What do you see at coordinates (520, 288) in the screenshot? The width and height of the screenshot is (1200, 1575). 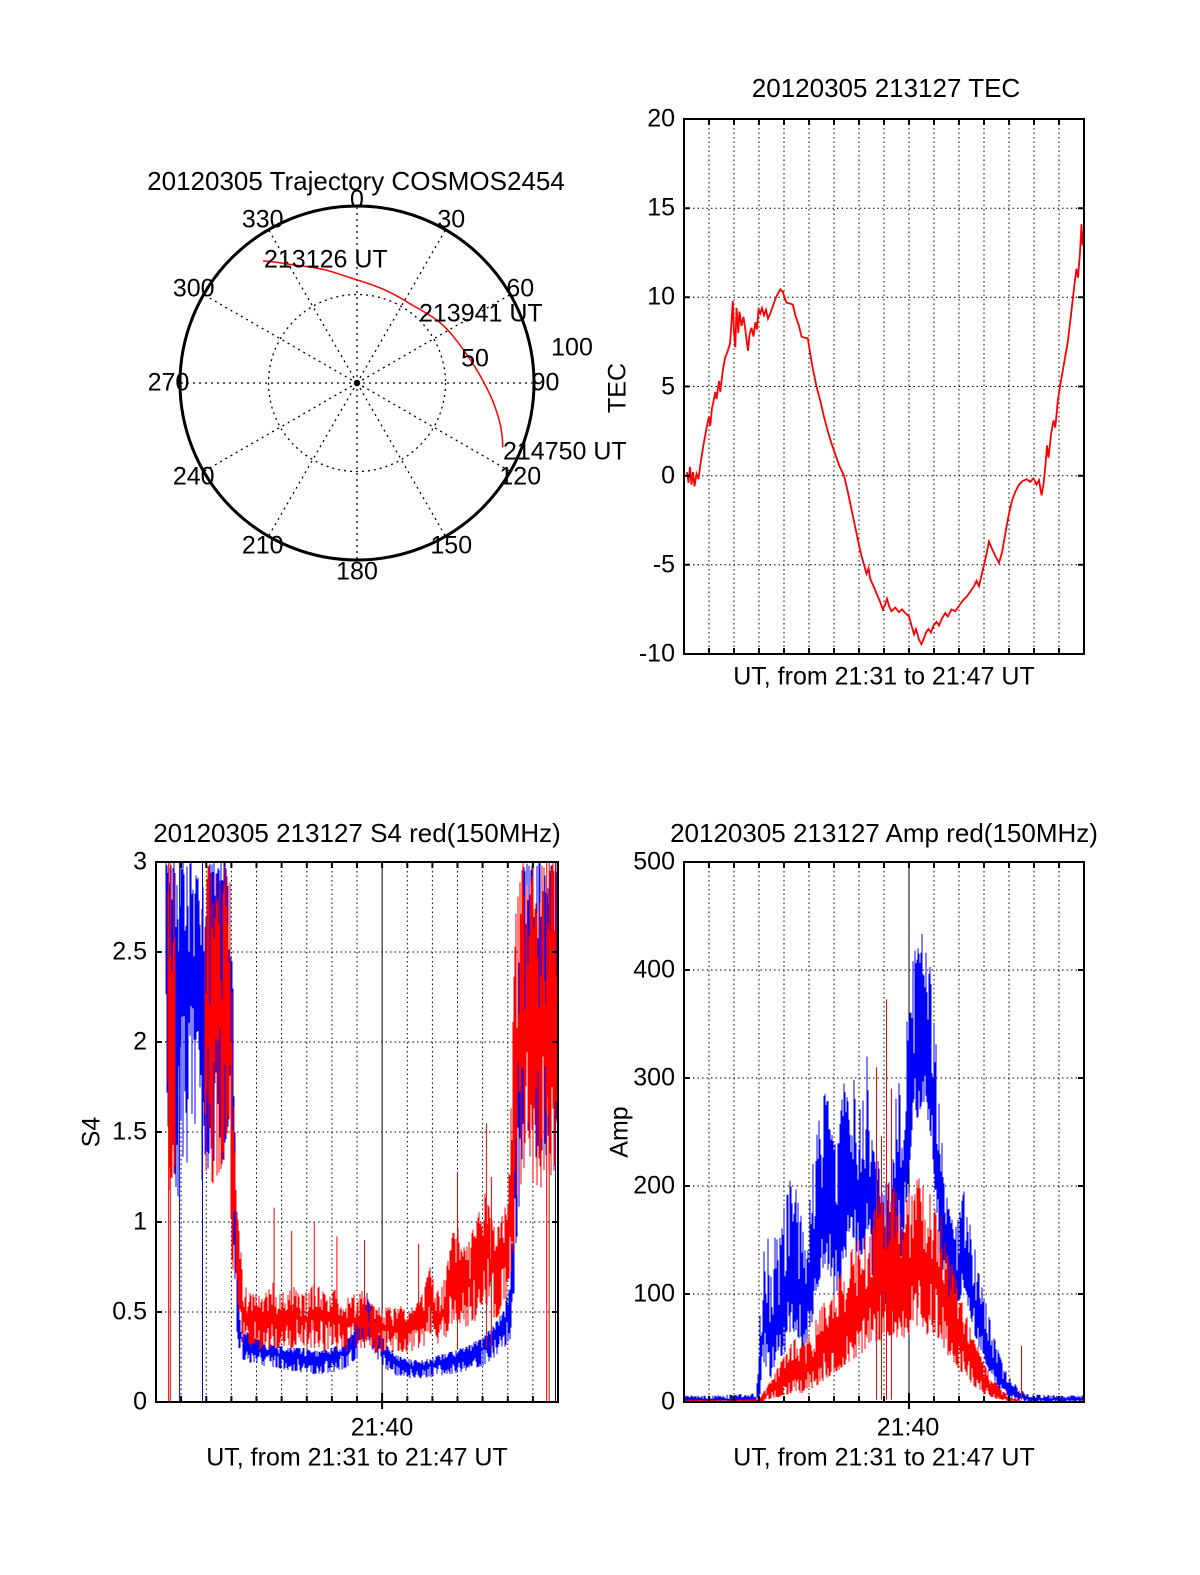 I see `polar-az-label-60: 60` at bounding box center [520, 288].